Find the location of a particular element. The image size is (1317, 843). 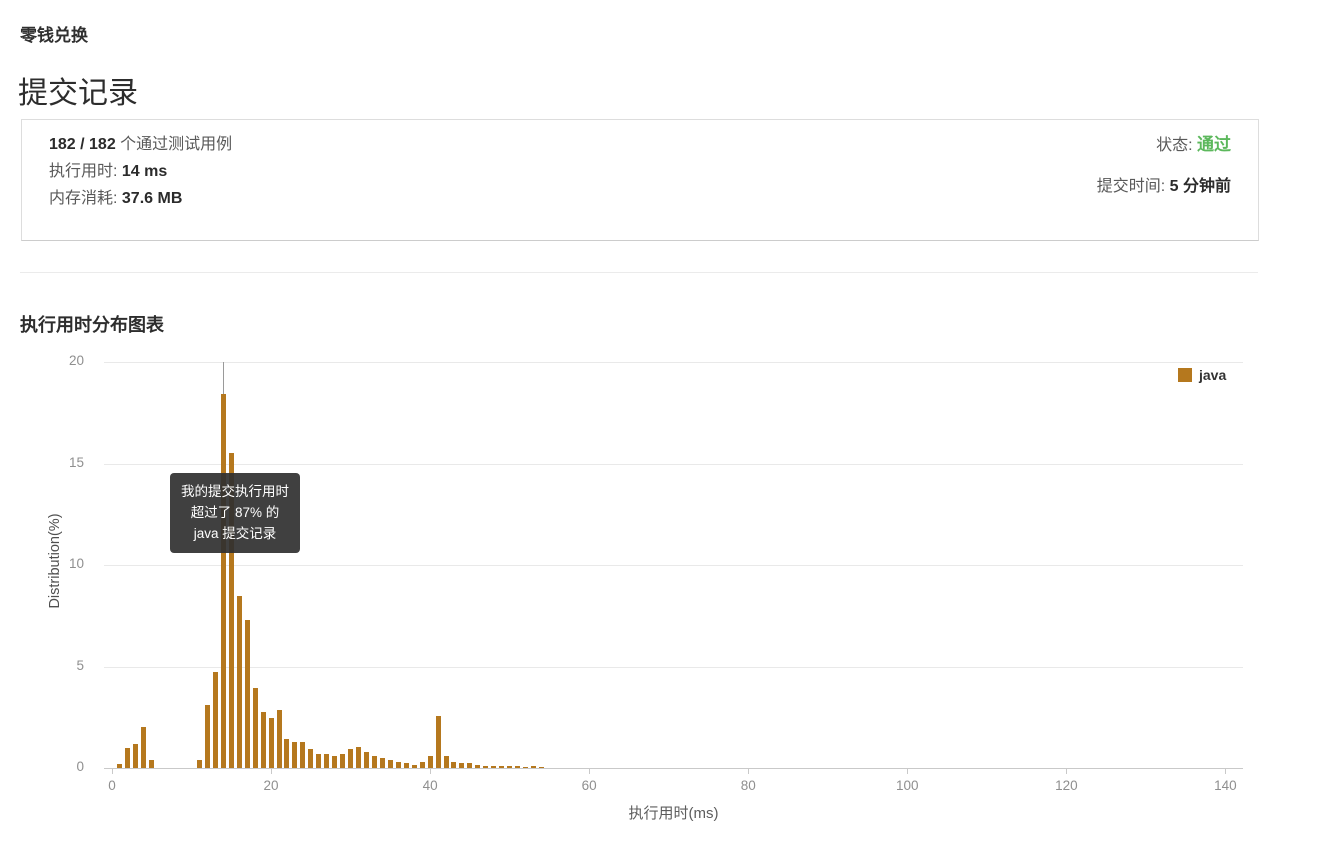

x-tick-label: 40 is located at coordinates (430, 785).